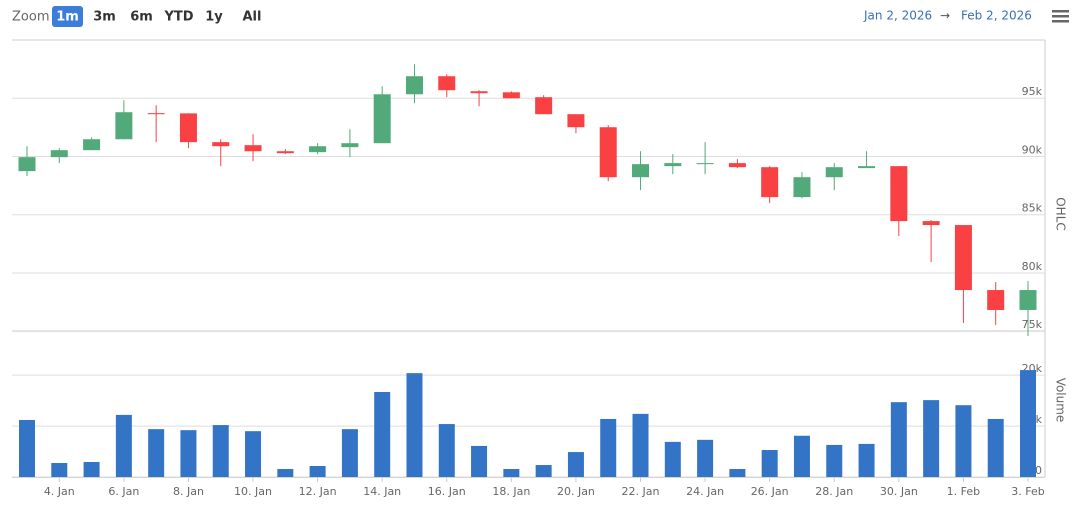 The height and width of the screenshot is (508, 1075). Describe the element at coordinates (1032, 91) in the screenshot. I see `y-tick-label: 95k` at that location.